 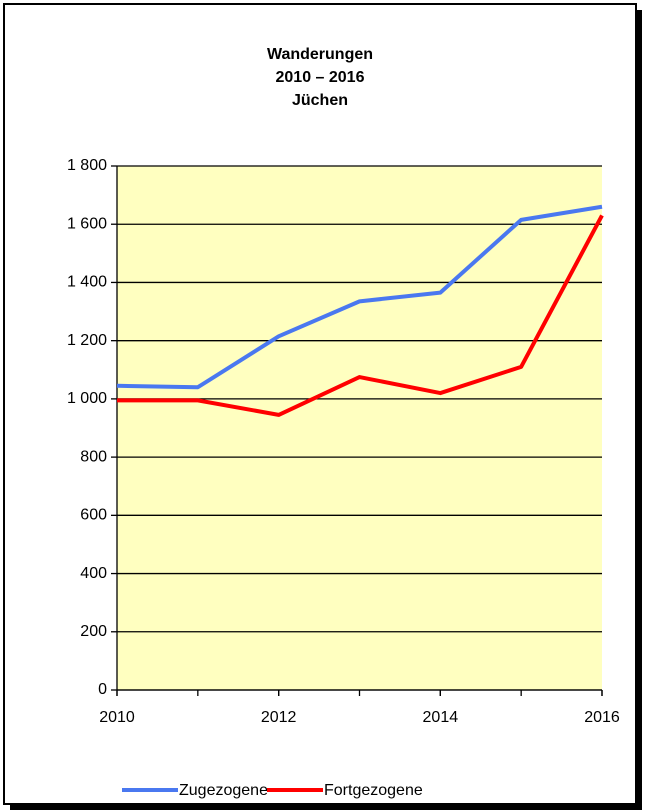 I want to click on y-tick-label: 1 800, so click(x=87, y=165).